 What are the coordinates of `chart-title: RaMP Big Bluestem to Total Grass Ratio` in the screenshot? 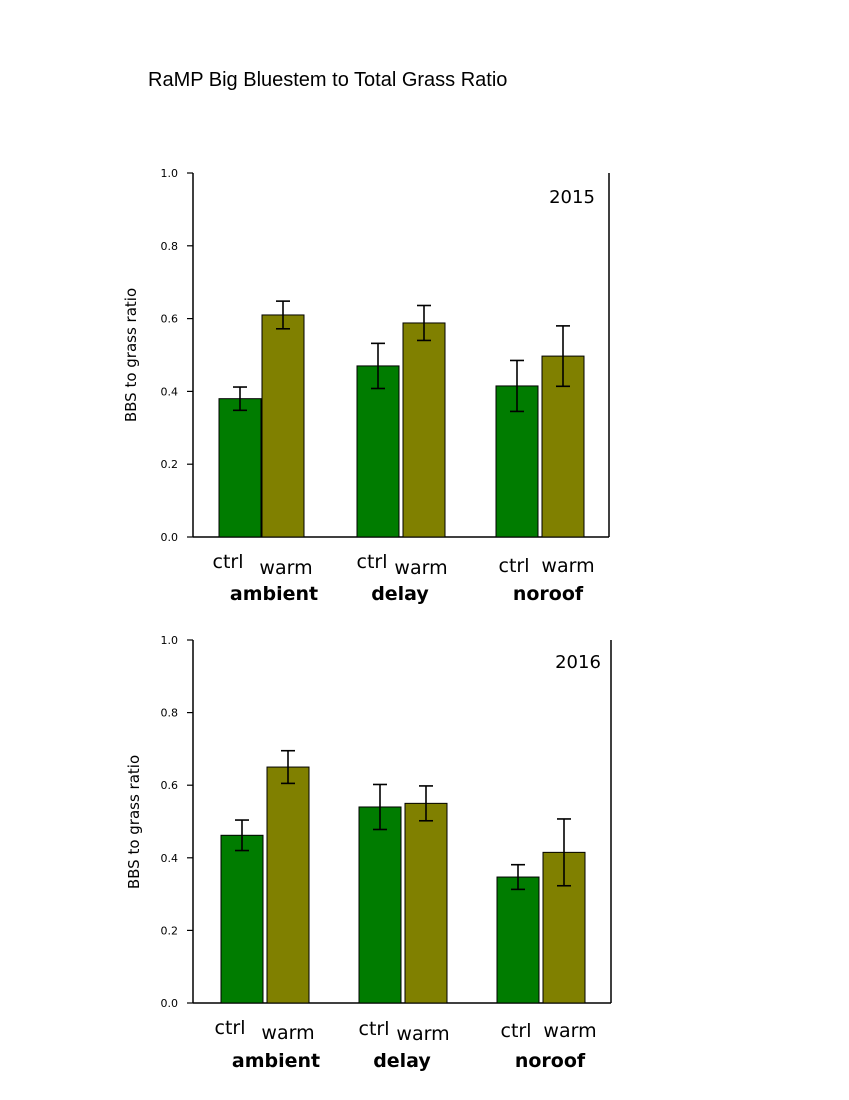 It's located at (327, 80).